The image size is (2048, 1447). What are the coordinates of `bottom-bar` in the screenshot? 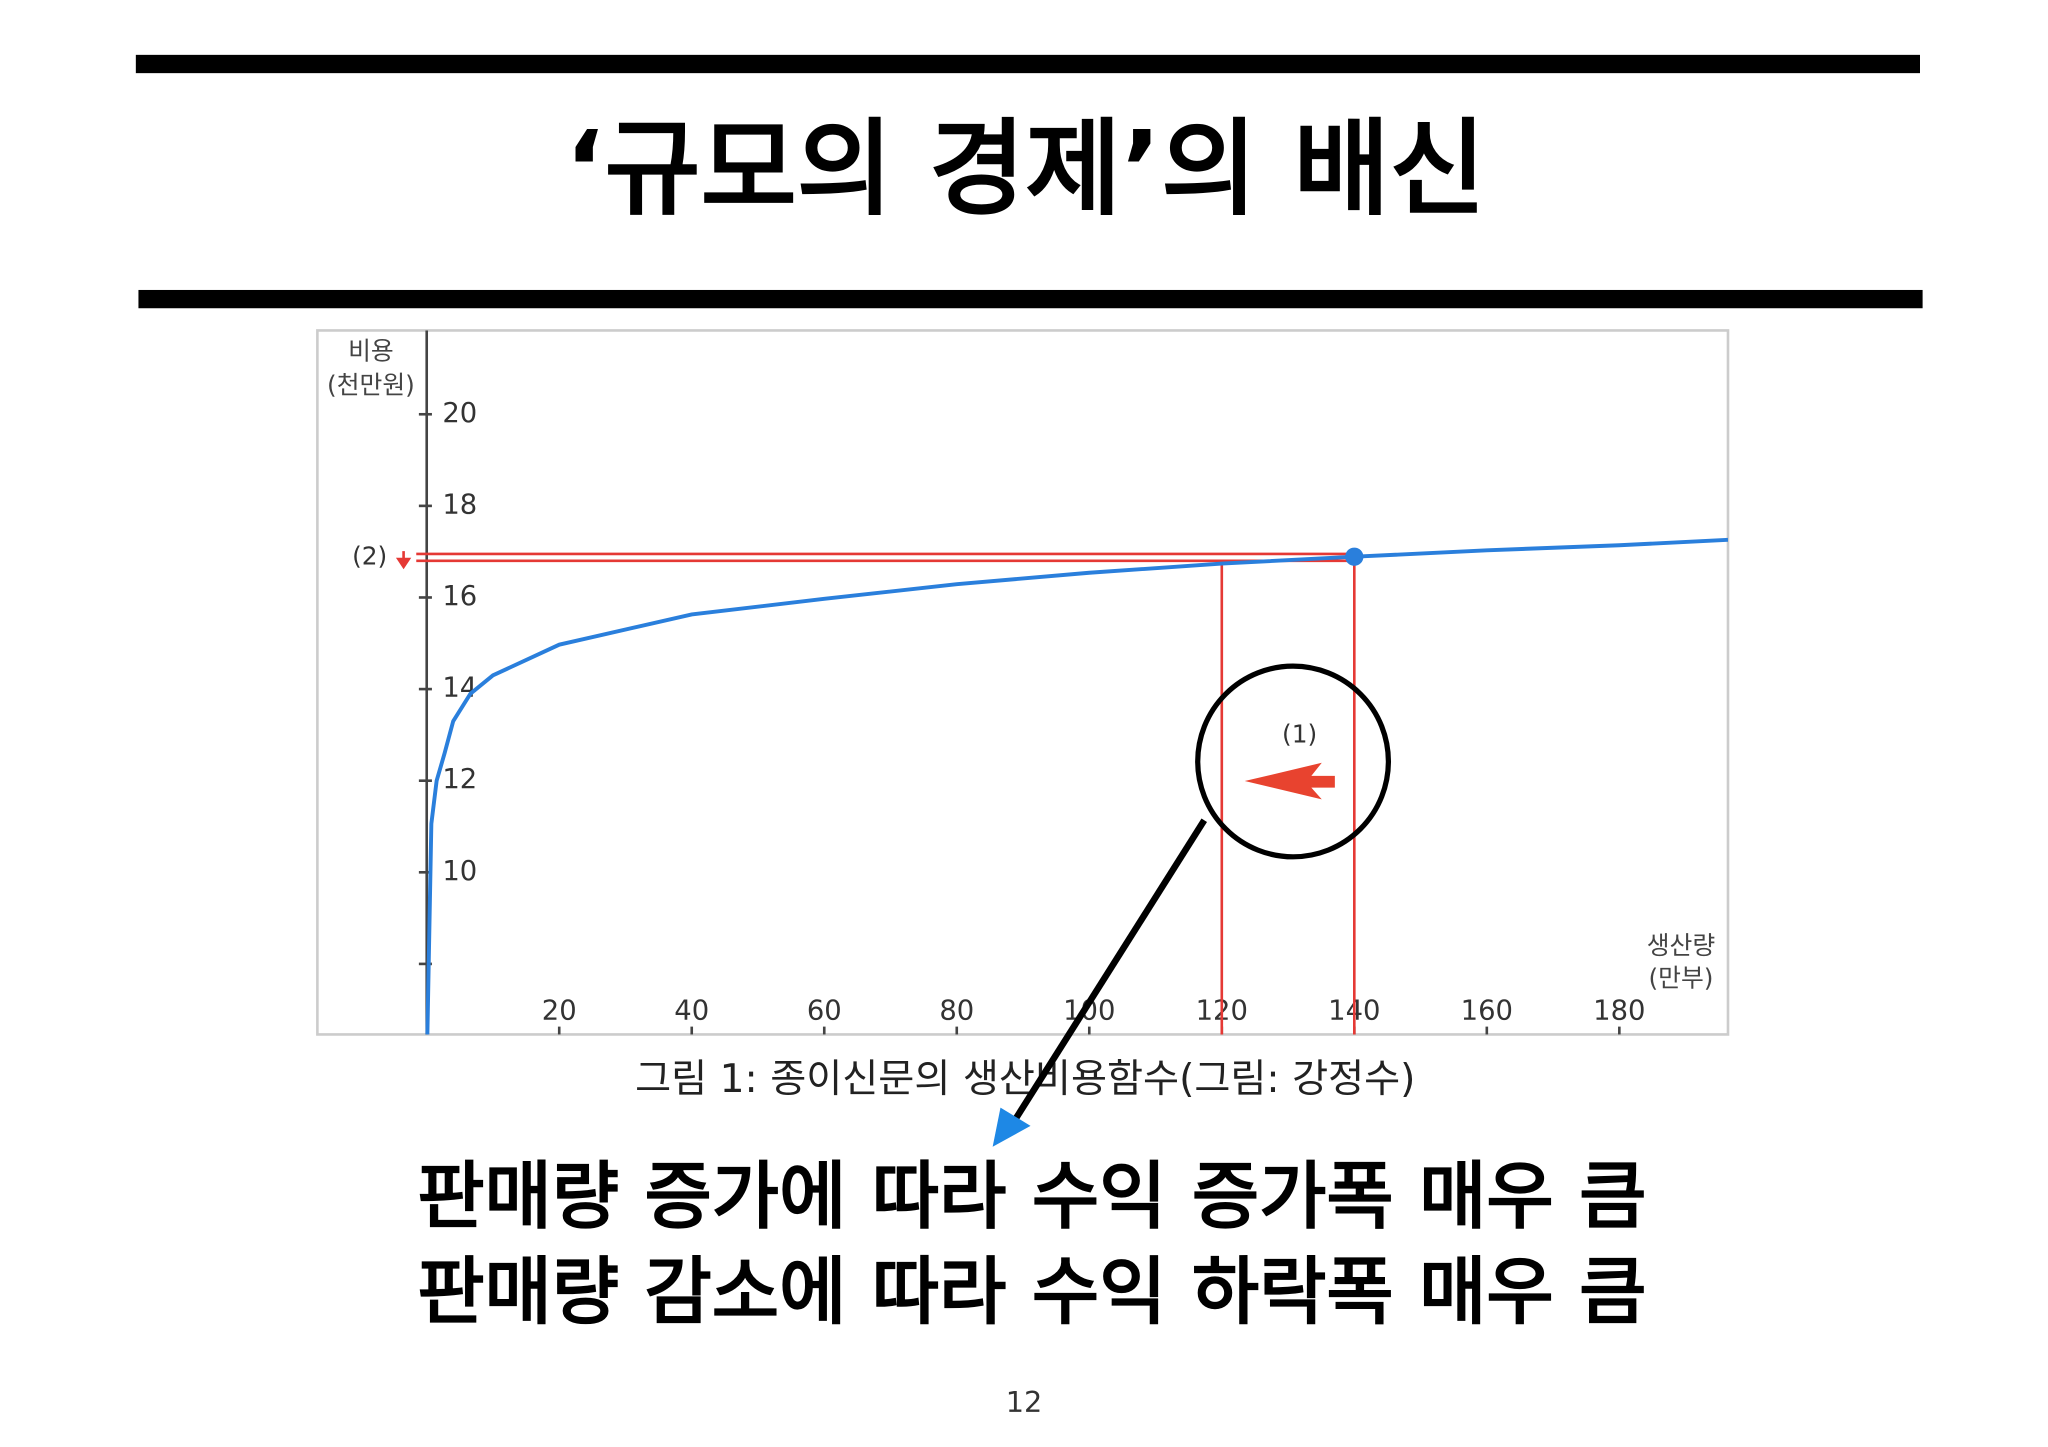 It's located at (1030, 299).